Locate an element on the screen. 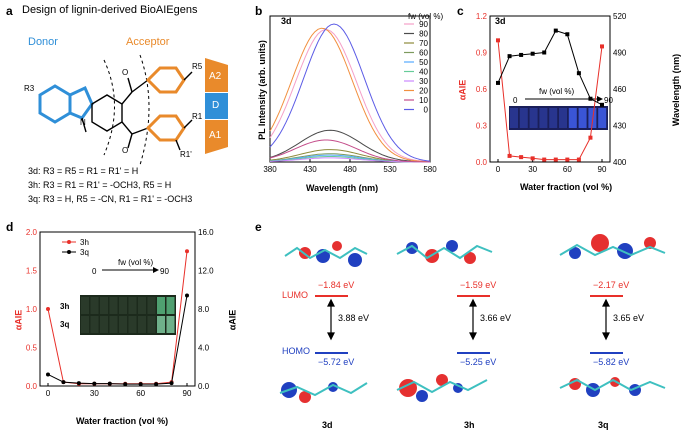  chart-b-xtick-label: 430 is located at coordinates (310, 169).